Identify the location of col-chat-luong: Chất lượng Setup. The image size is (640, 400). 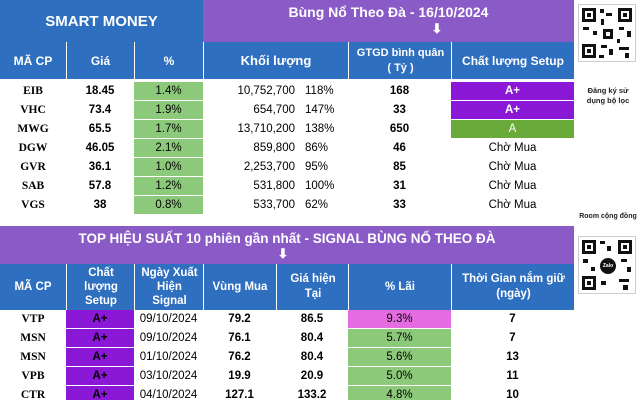
(512, 60).